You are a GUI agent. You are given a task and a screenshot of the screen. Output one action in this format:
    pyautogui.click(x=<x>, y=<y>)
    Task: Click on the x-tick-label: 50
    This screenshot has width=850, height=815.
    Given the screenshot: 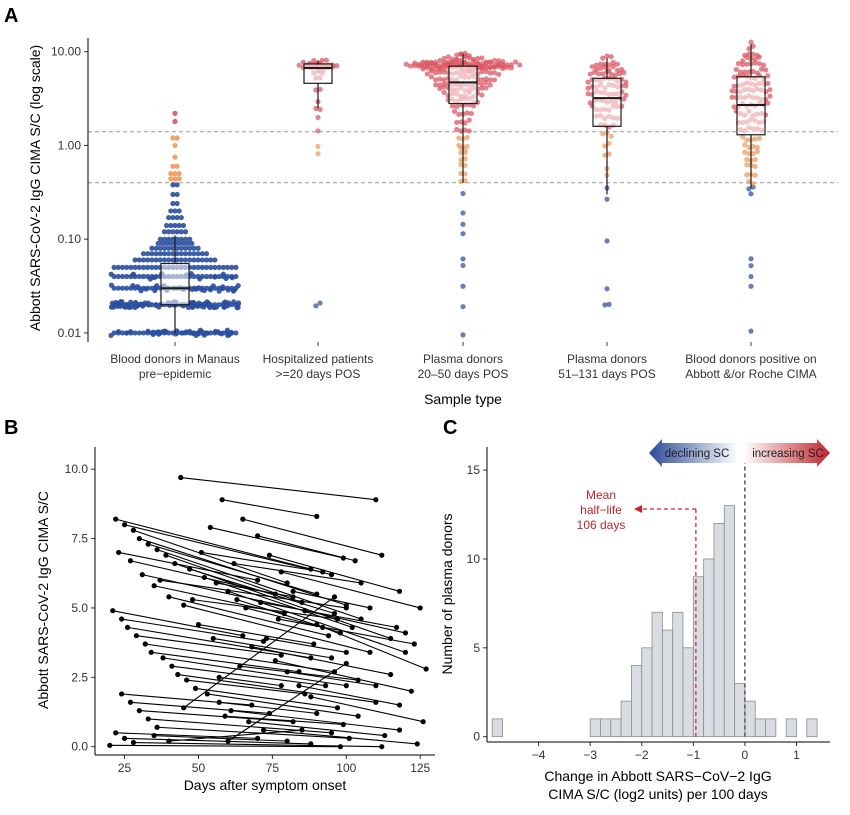 What is the action you would take?
    pyautogui.click(x=199, y=768)
    